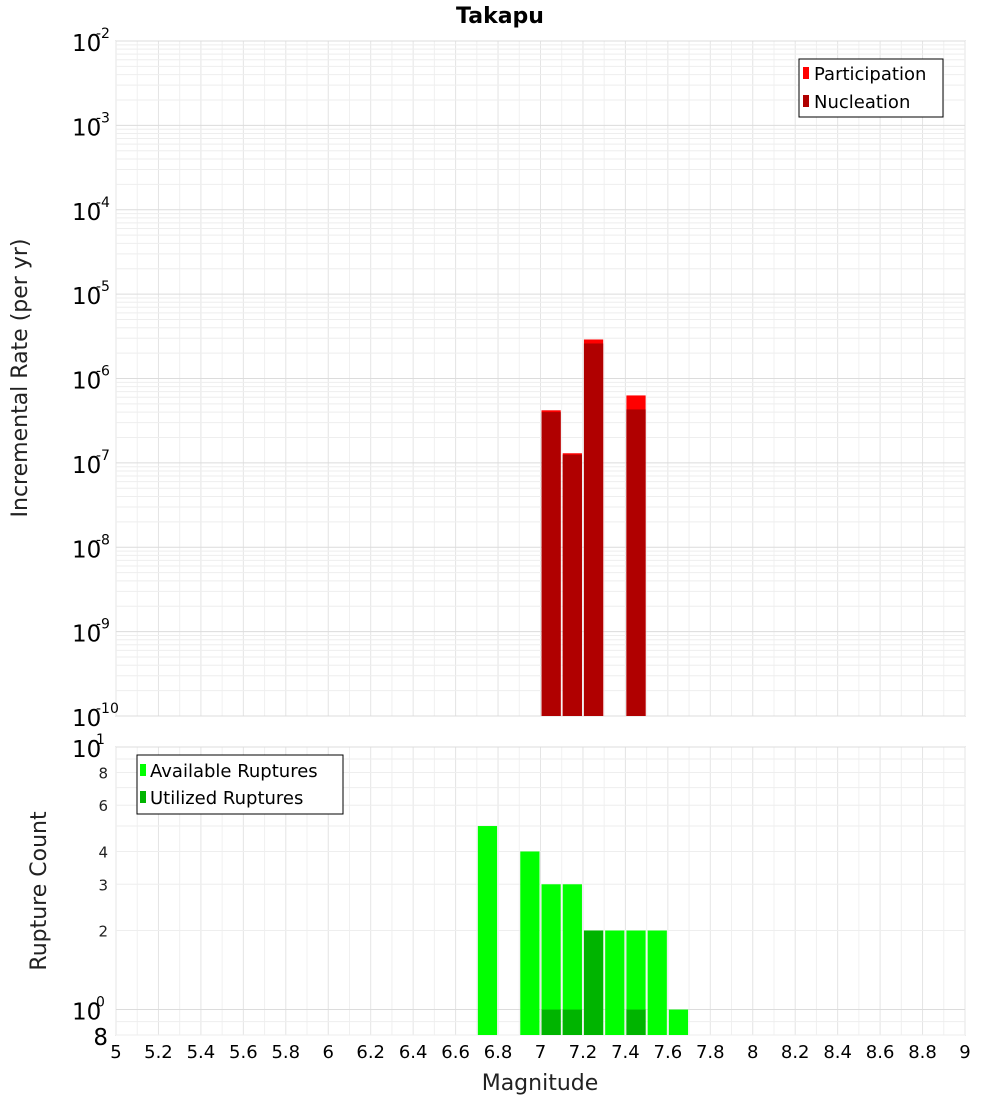  I want to click on legend-label-available-ruptures: Available Ruptures, so click(234, 771).